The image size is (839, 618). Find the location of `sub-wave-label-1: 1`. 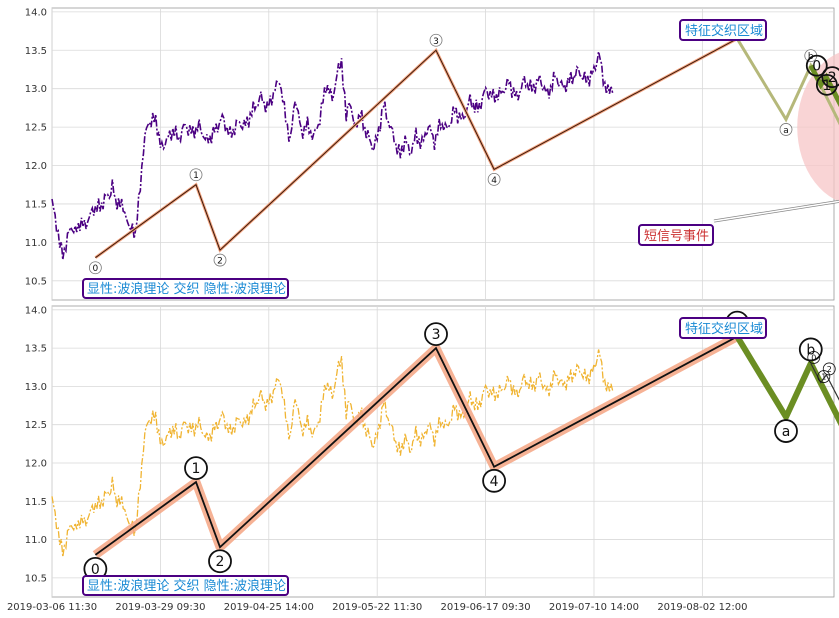

sub-wave-label-1: 1 is located at coordinates (823, 377).